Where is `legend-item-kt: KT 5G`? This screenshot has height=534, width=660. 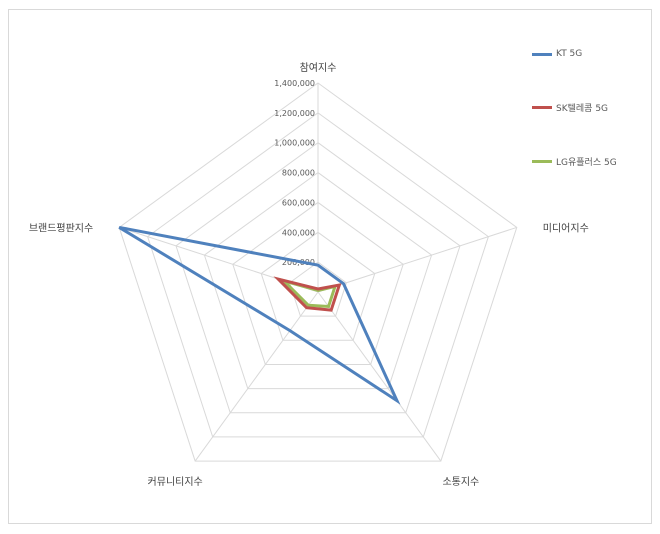 legend-item-kt: KT 5G is located at coordinates (557, 54).